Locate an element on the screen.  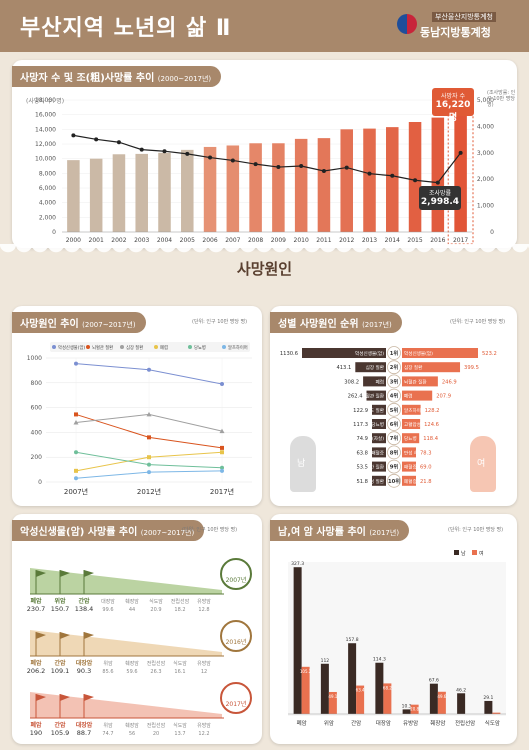
timeline-wedge is located at coordinates (126, 581).